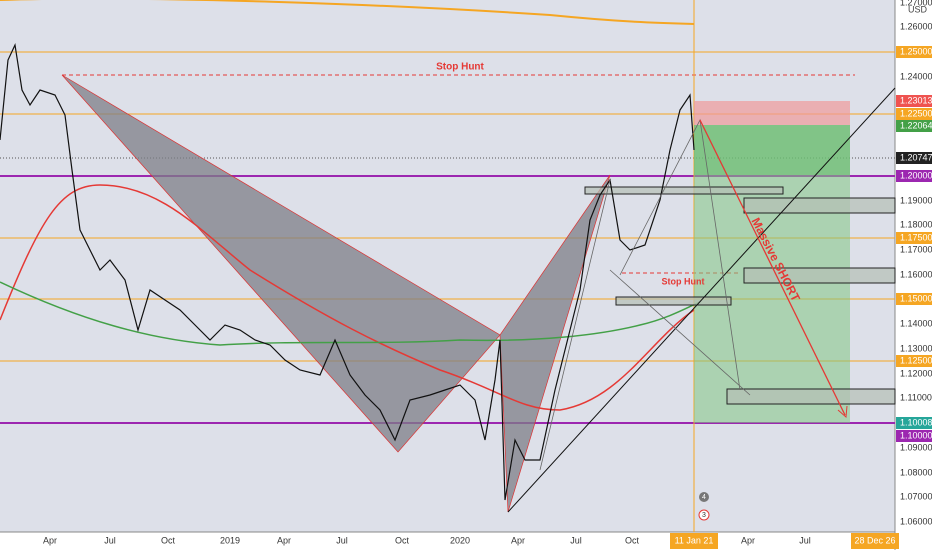 This screenshot has height=555, width=932. What do you see at coordinates (916, 397) in the screenshot?
I see `price-label: 1.11000` at bounding box center [916, 397].